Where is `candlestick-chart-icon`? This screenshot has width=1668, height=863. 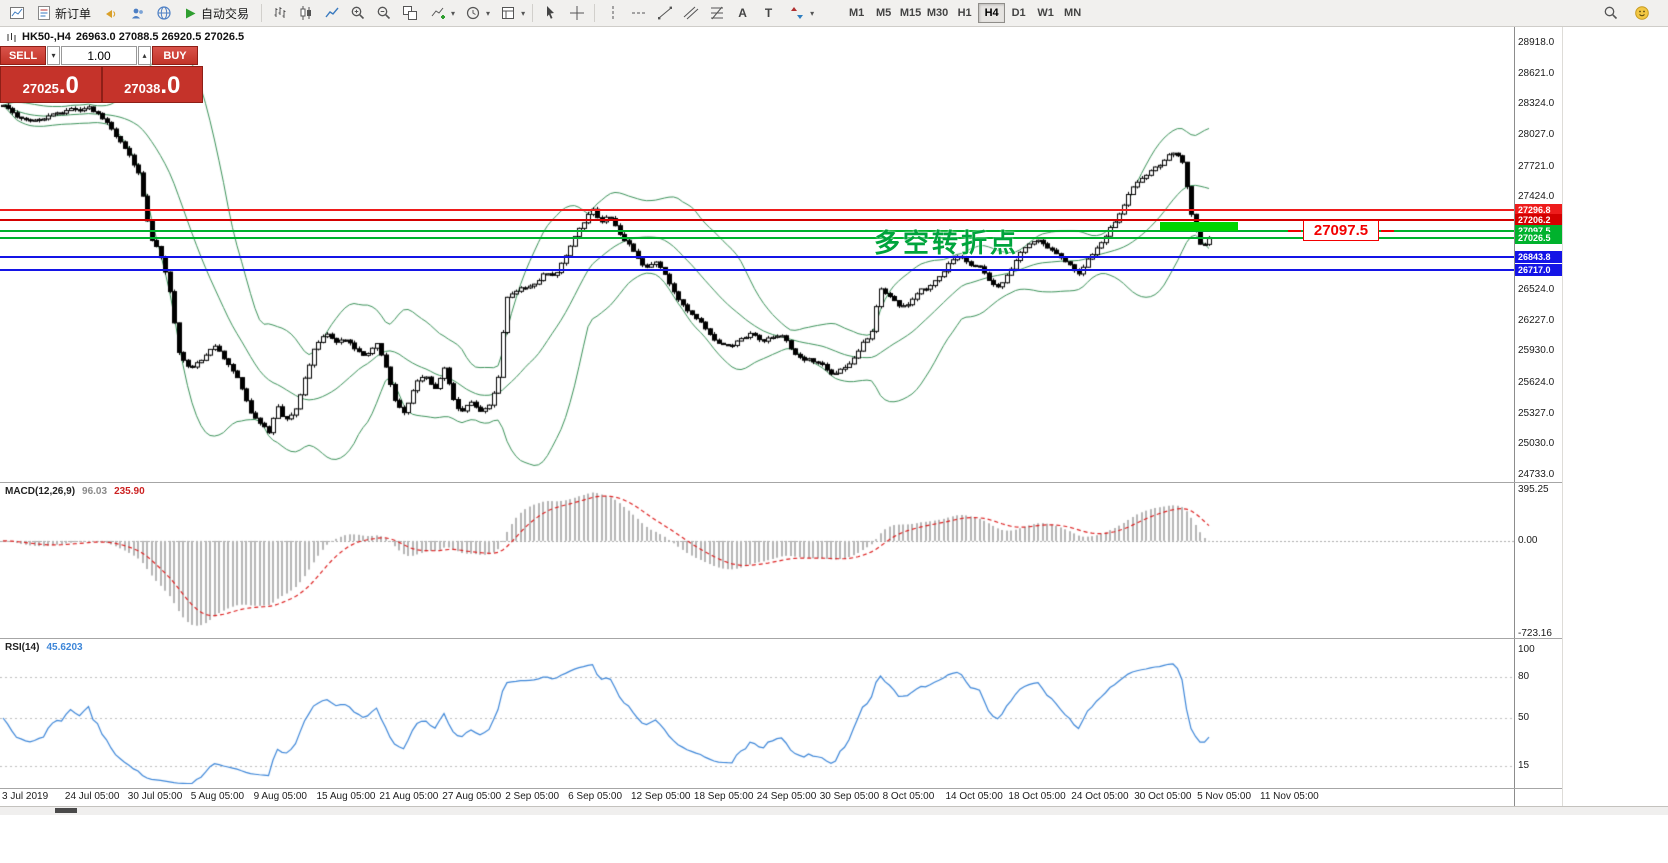 candlestick-chart-icon is located at coordinates (305, 13).